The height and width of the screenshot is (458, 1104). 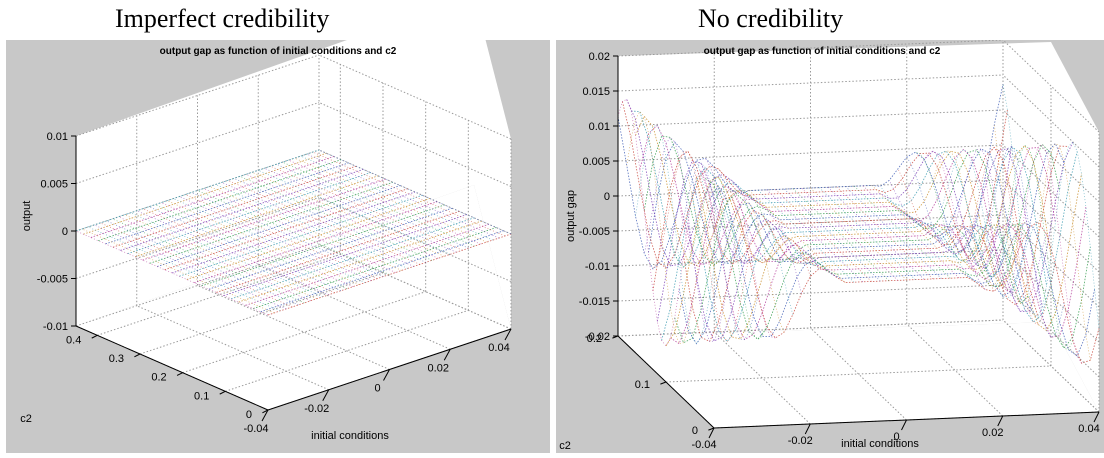 What do you see at coordinates (116, 359) in the screenshot?
I see `y-tick-label: 0.3` at bounding box center [116, 359].